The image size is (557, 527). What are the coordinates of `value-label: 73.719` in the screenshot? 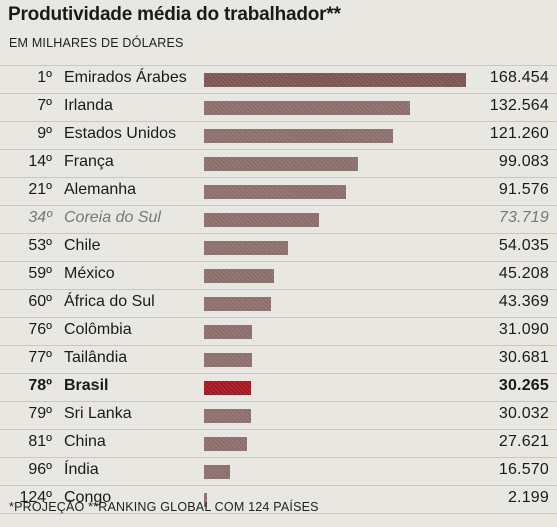 It's located at (523, 217).